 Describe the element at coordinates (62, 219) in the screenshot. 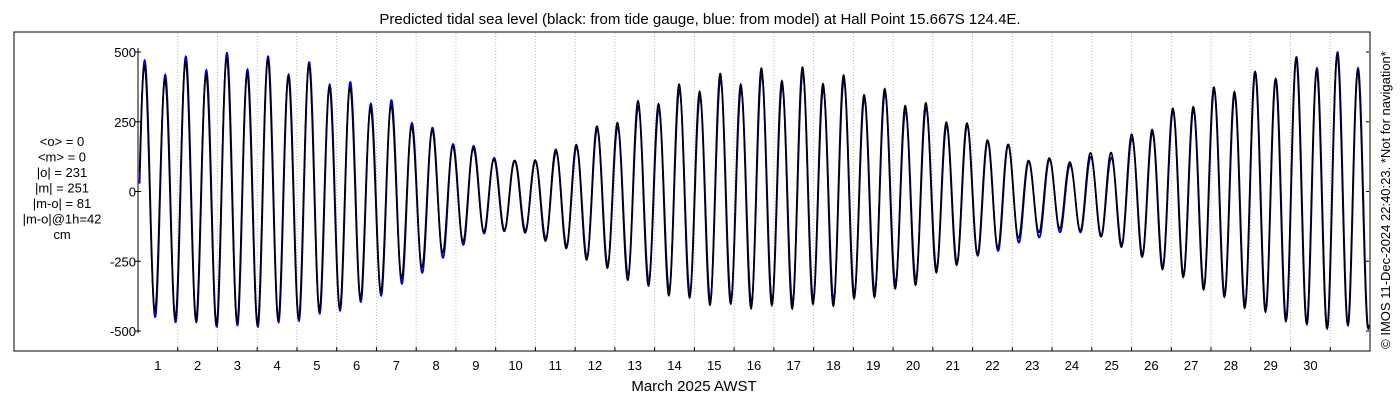

I see `stats-line: |m-o|@1h=42` at that location.